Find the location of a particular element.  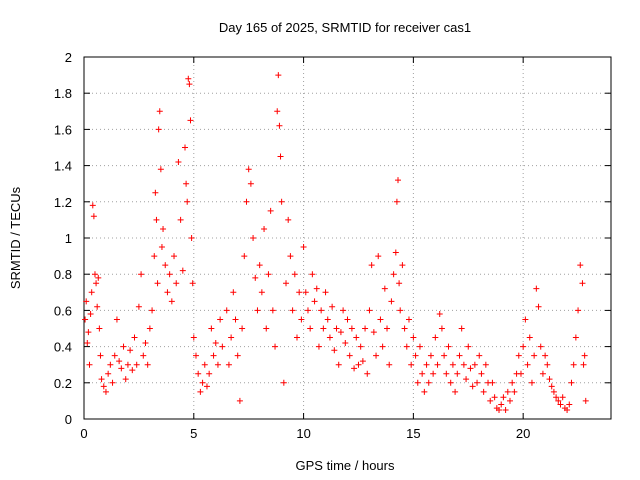

x-tick-label: 5 is located at coordinates (193, 433).